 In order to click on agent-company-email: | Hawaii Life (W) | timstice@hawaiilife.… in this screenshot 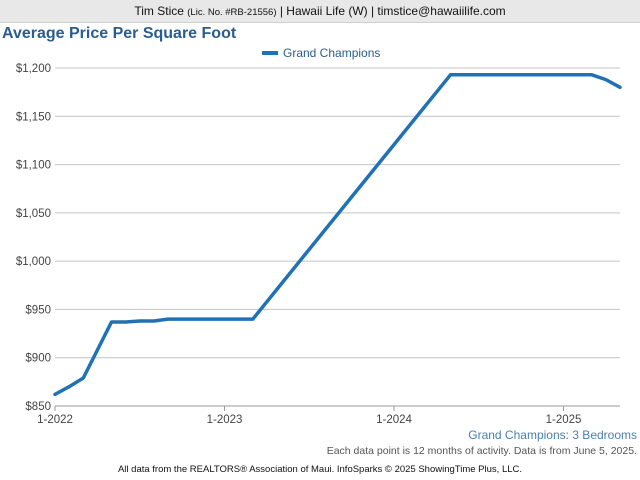, I will do `click(392, 11)`.